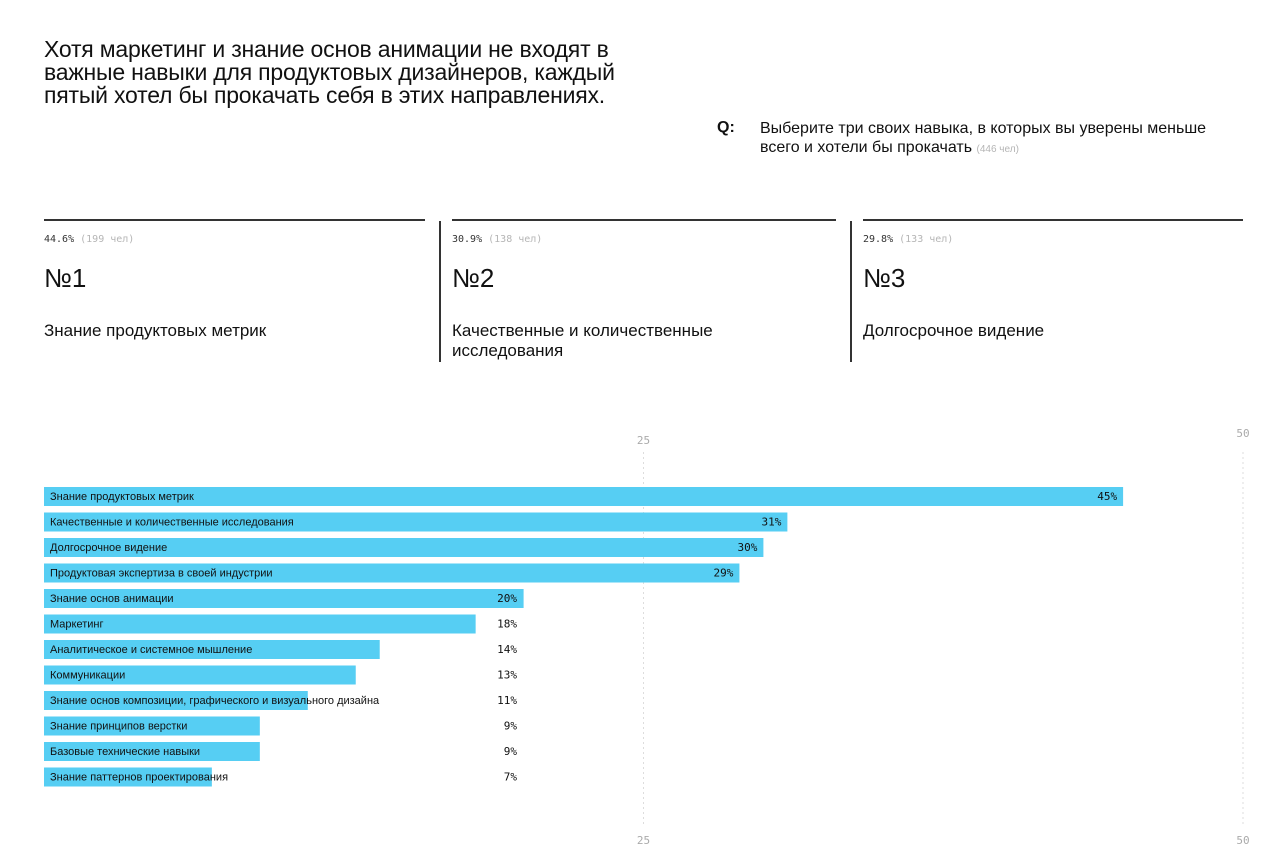 This screenshot has height=857, width=1280. Describe the element at coordinates (108, 548) in the screenshot. I see `bar-label: Долгосрочное видение` at that location.